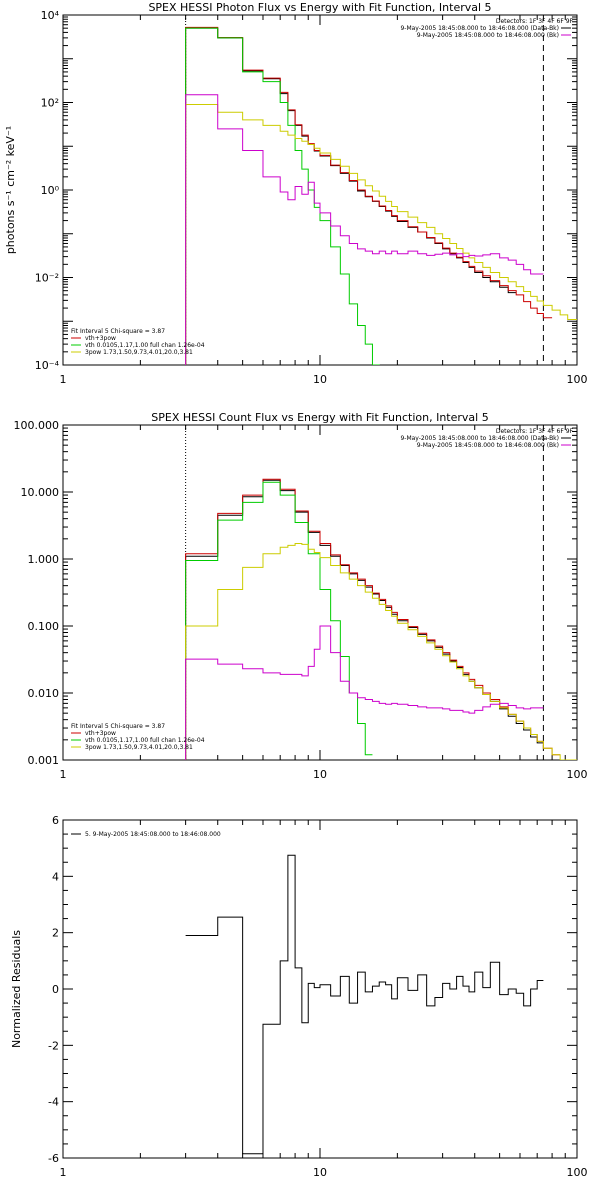 This screenshot has width=600, height=1200. I want to click on panel-3-y-tick-label: 6, so click(55, 820).